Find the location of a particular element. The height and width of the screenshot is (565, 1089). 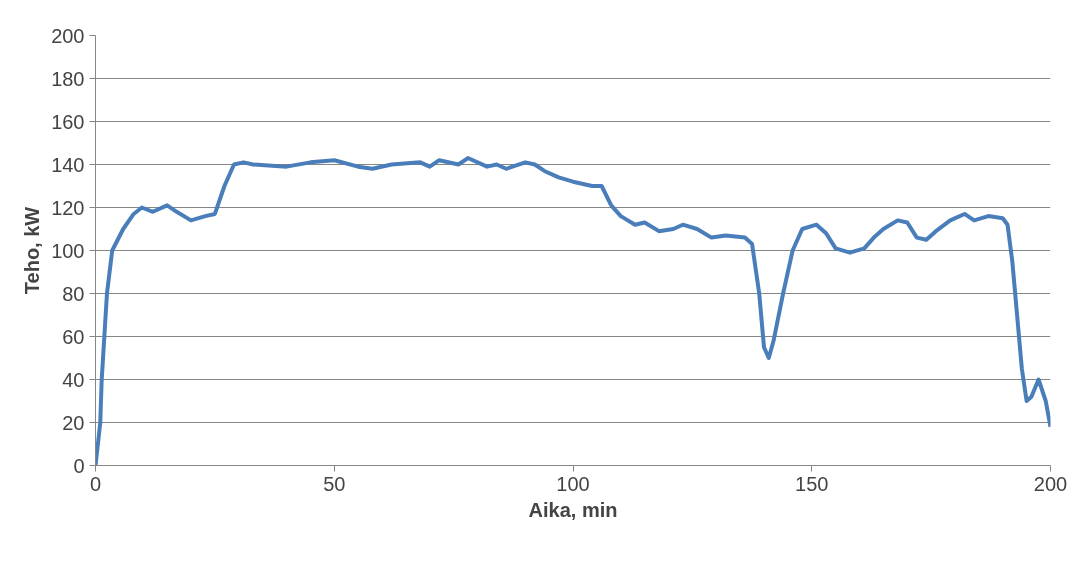

y-tick-label: 120 is located at coordinates (68, 207).